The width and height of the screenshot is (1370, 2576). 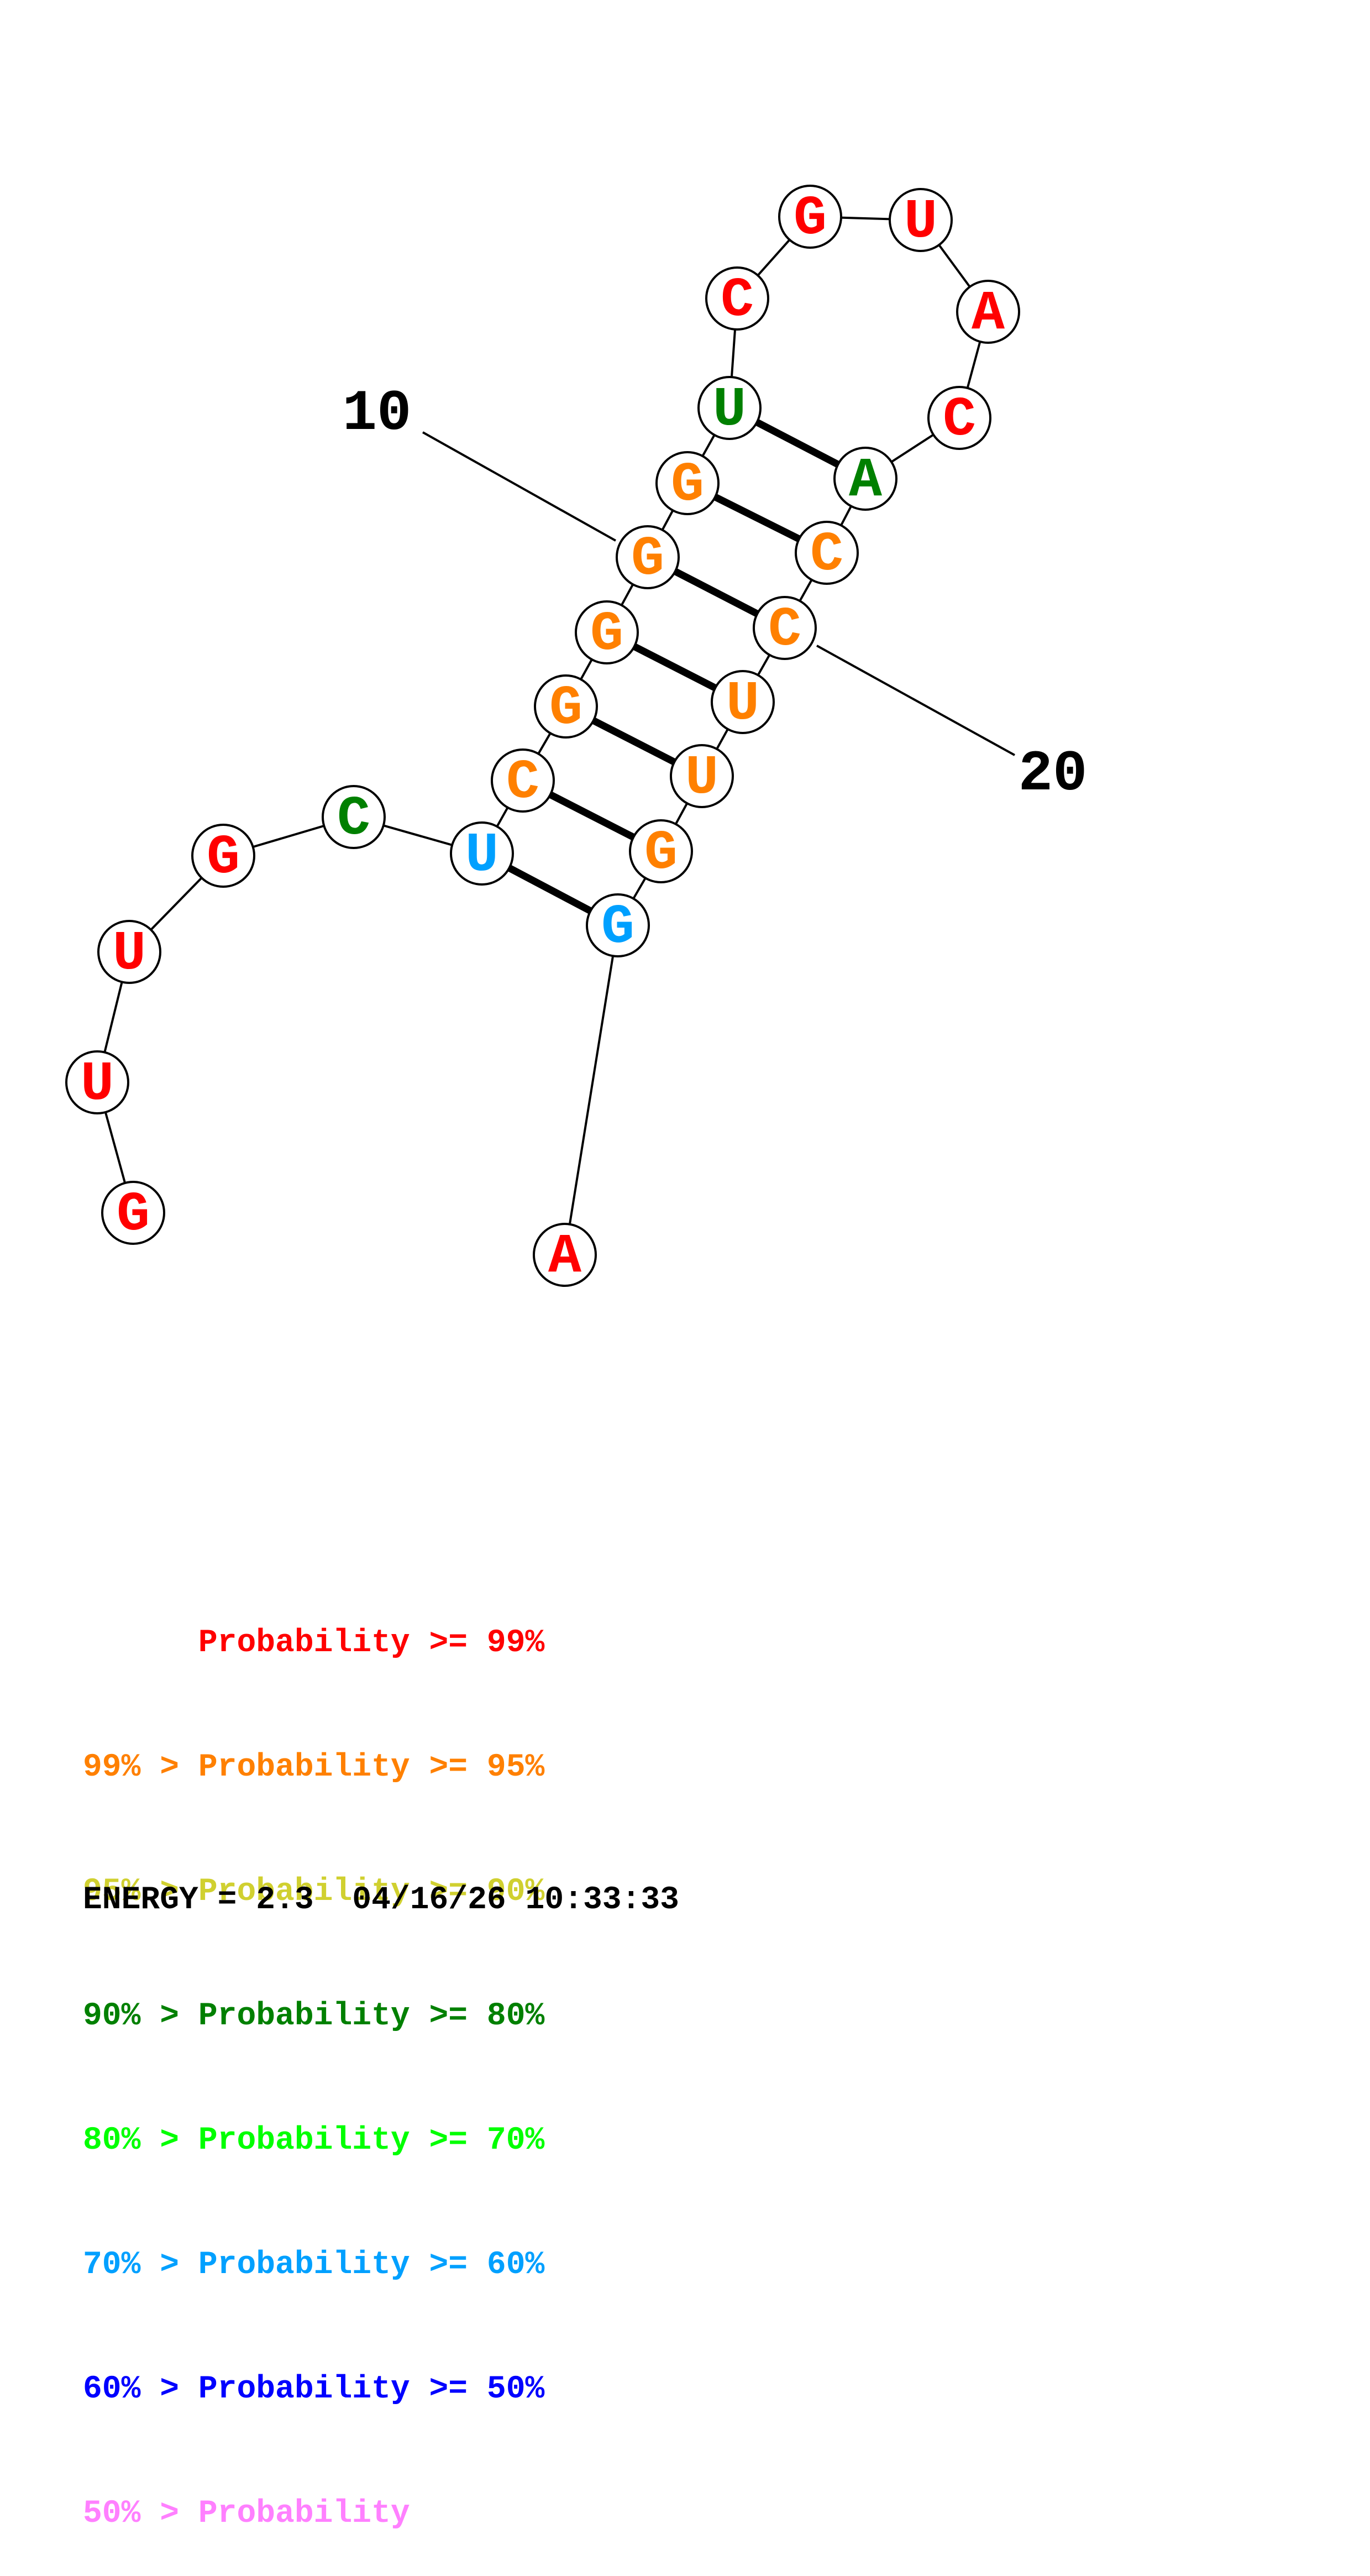 I want to click on nucleotide-2: U, so click(x=97, y=1083).